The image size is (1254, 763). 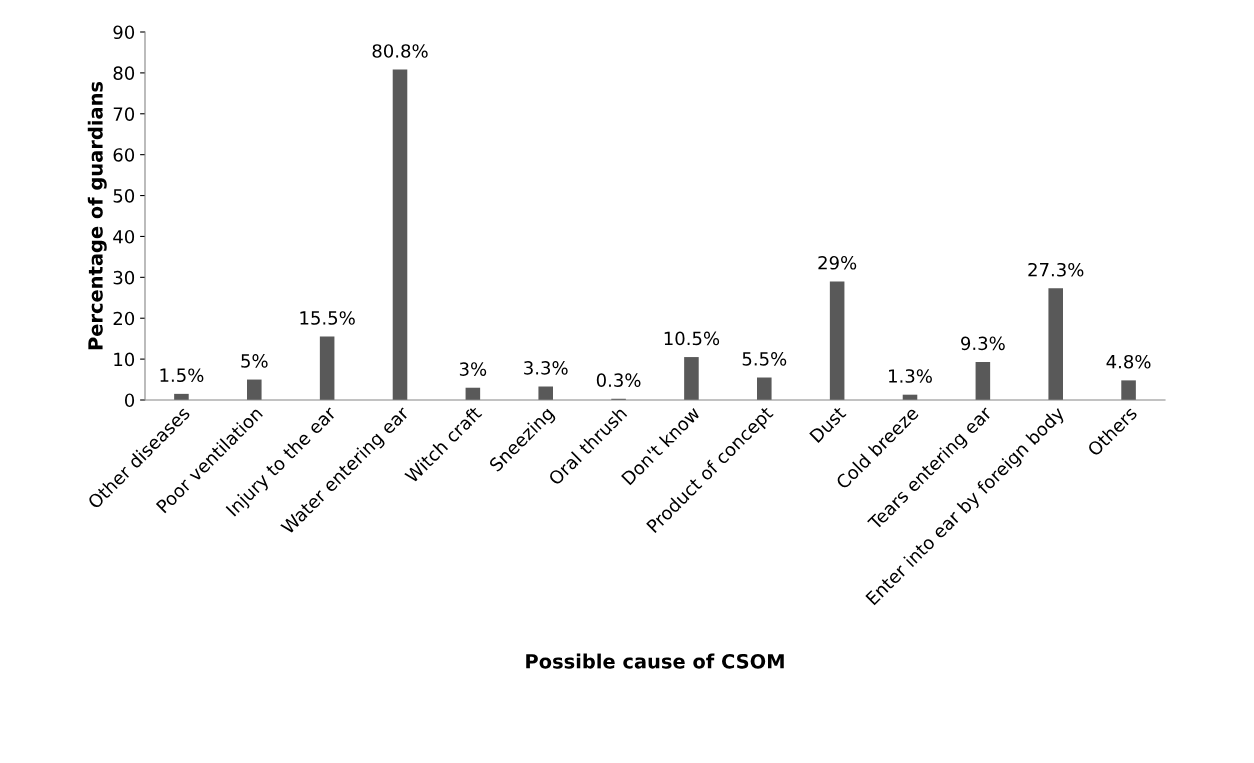 I want to click on data-label: 3.3%, so click(x=546, y=368).